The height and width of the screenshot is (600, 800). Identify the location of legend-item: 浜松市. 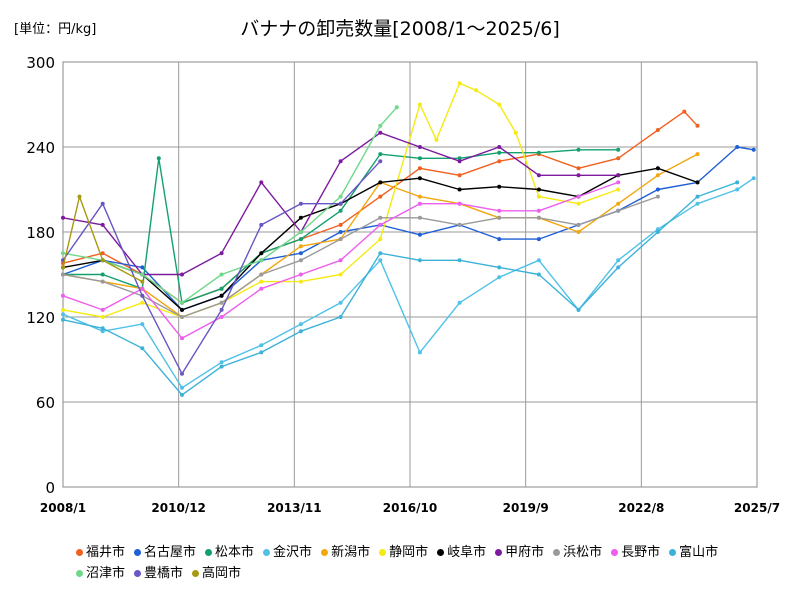
(577, 552).